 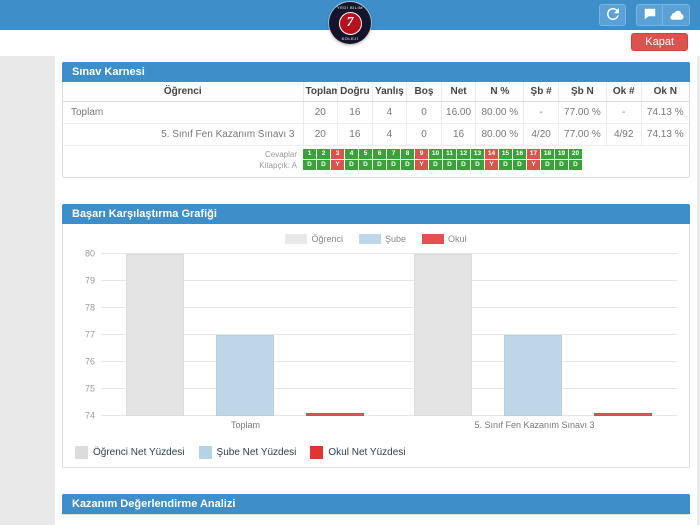 What do you see at coordinates (505, 154) in the screenshot?
I see `answer-number-cell: 15` at bounding box center [505, 154].